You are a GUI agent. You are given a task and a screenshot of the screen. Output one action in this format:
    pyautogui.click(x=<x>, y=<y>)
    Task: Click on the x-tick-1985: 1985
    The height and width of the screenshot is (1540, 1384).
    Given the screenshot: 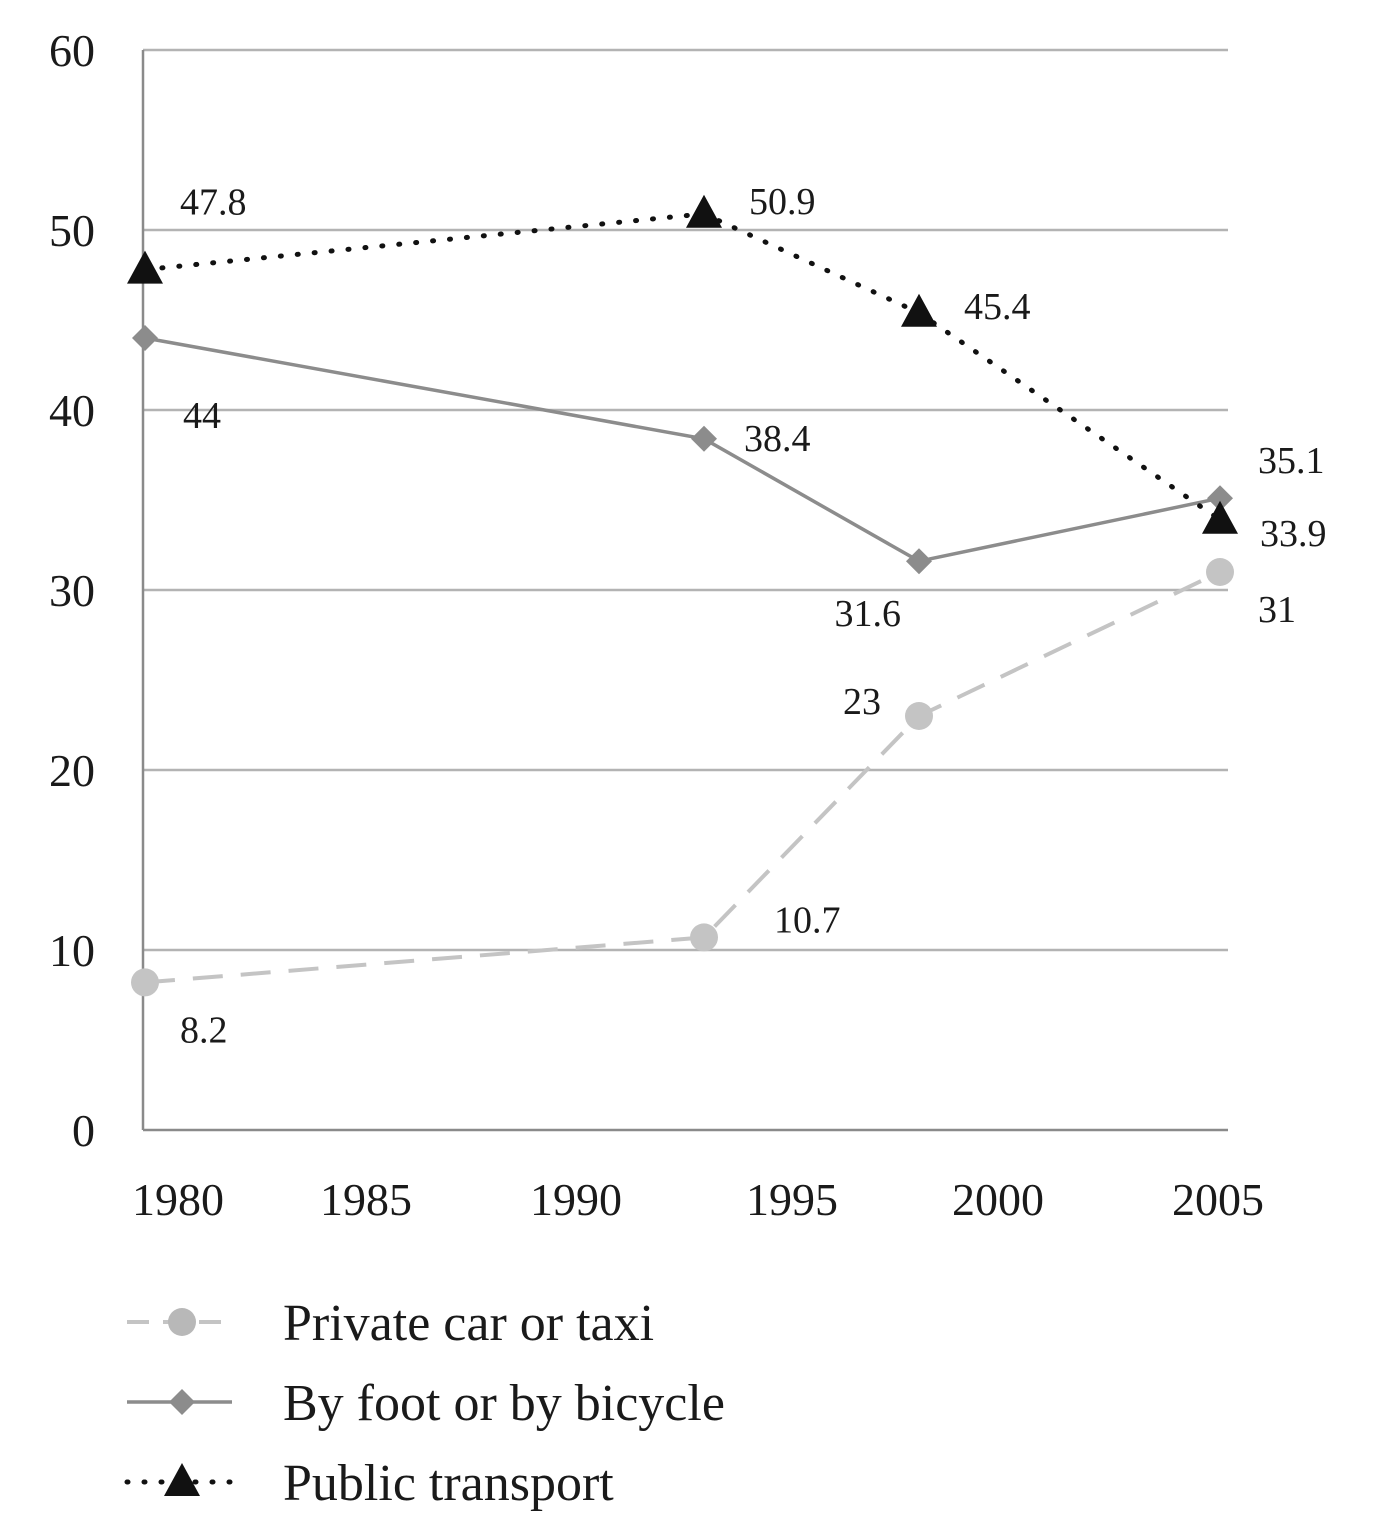 What is the action you would take?
    pyautogui.click(x=366, y=1199)
    